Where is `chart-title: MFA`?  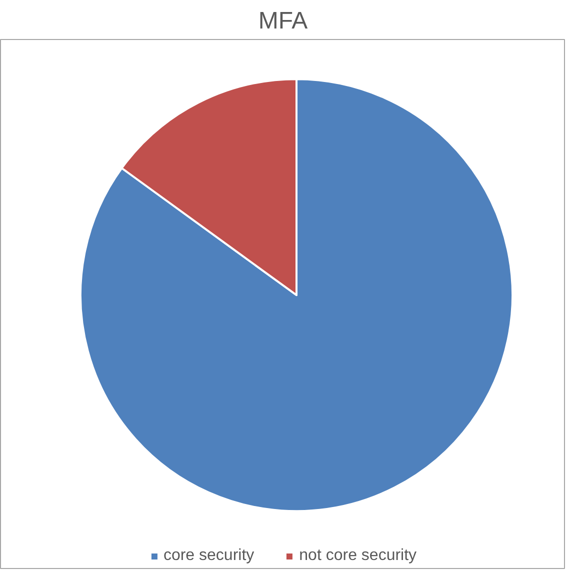
chart-title: MFA is located at coordinates (283, 21).